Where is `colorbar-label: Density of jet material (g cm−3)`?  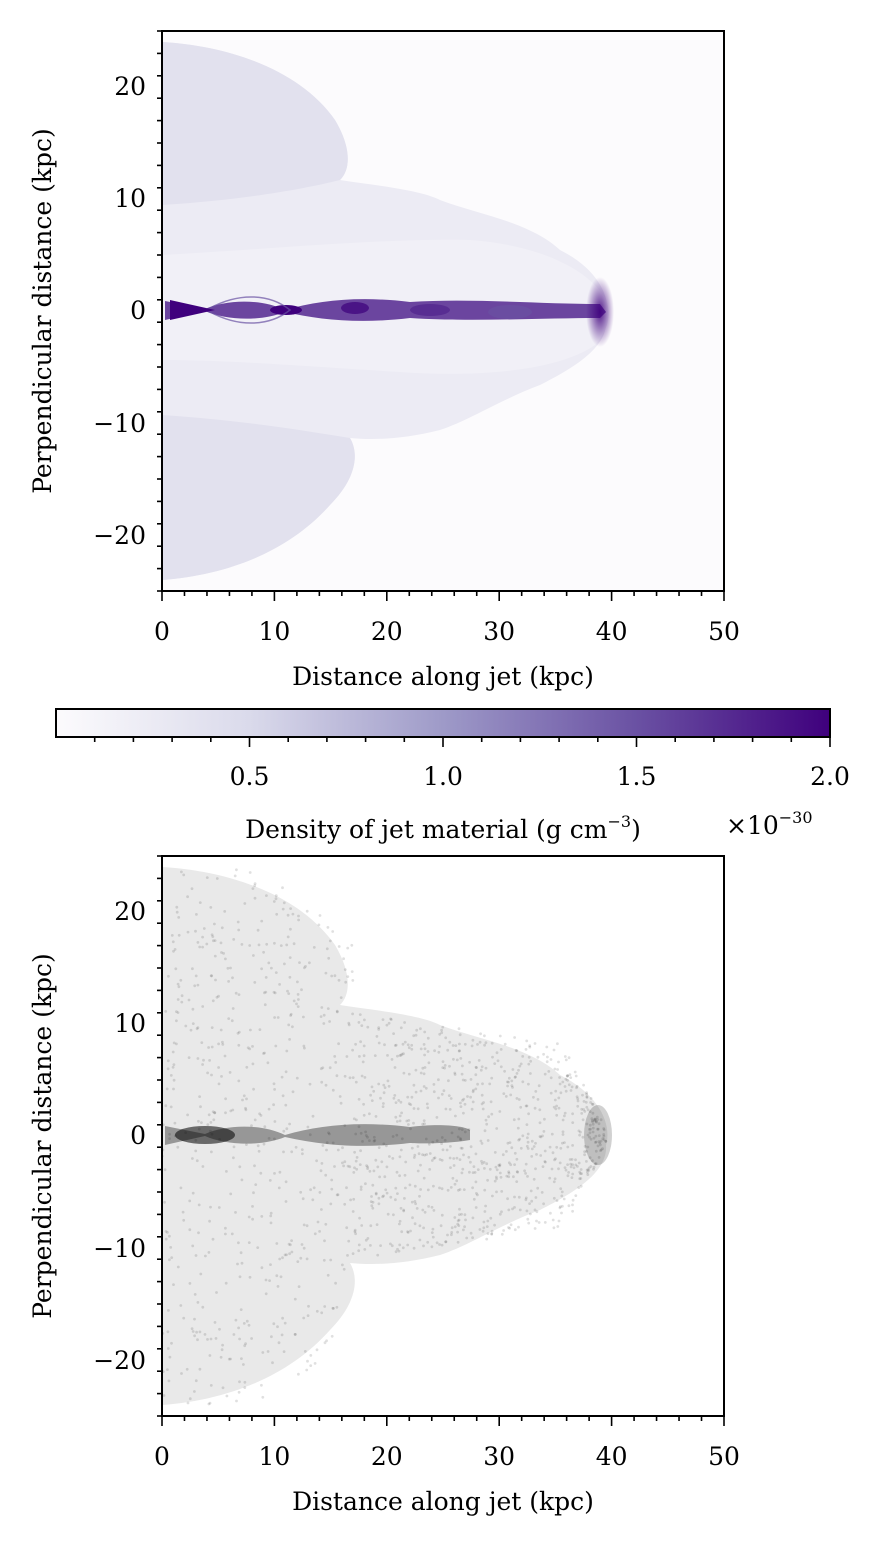
colorbar-label: Density of jet material (g cm−3) is located at coordinates (443, 828).